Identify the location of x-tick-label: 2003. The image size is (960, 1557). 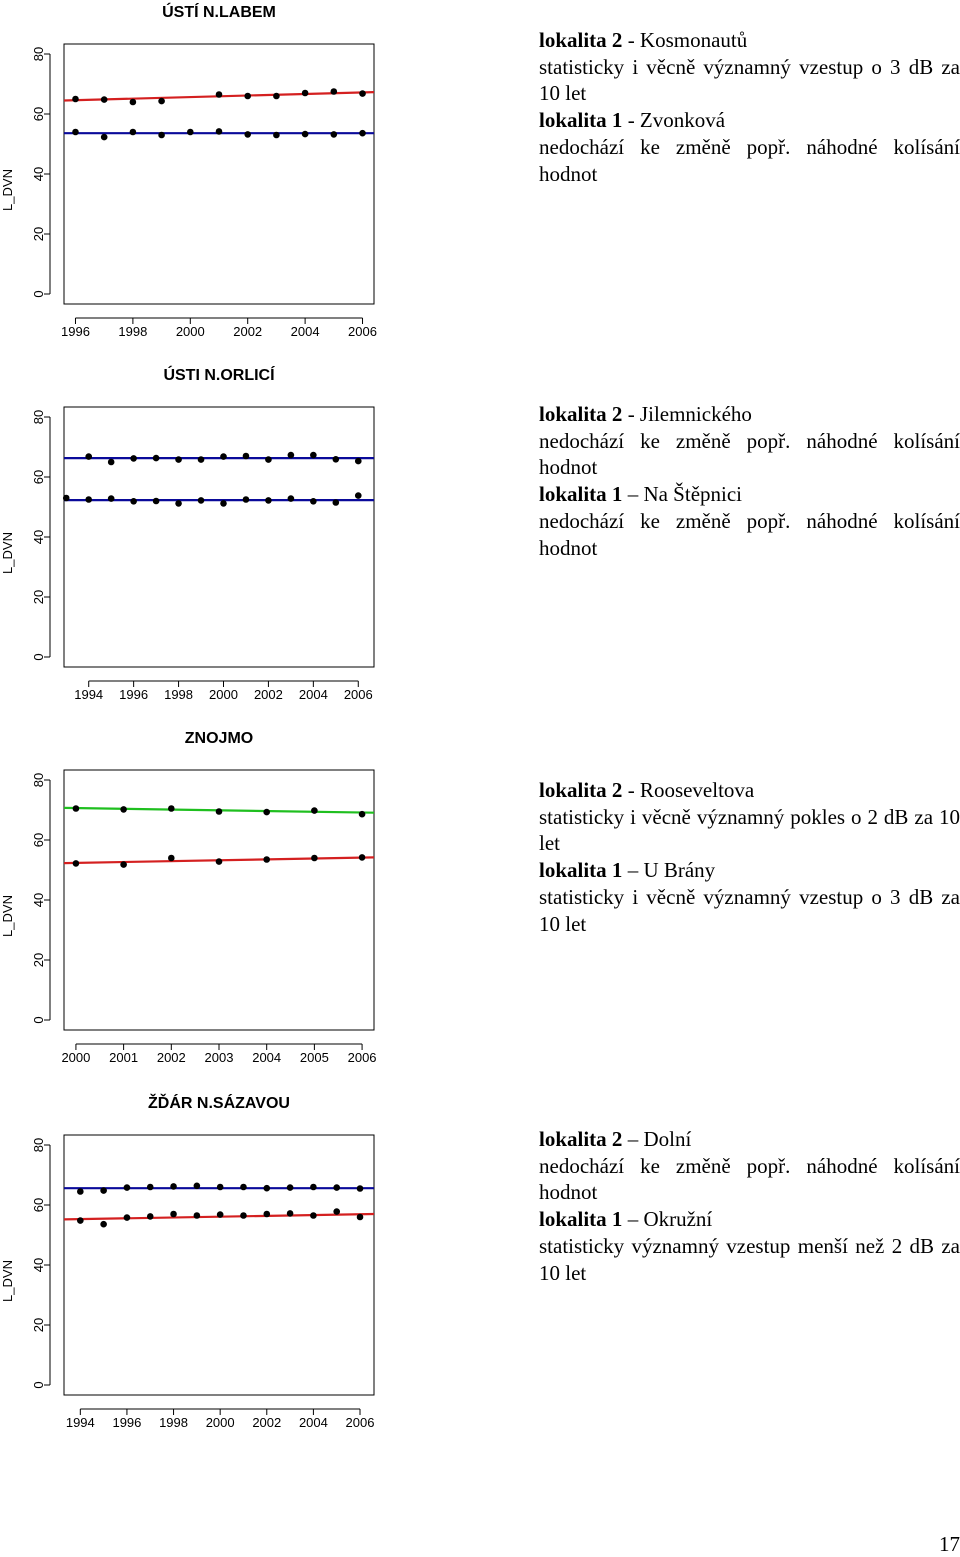
(219, 1057).